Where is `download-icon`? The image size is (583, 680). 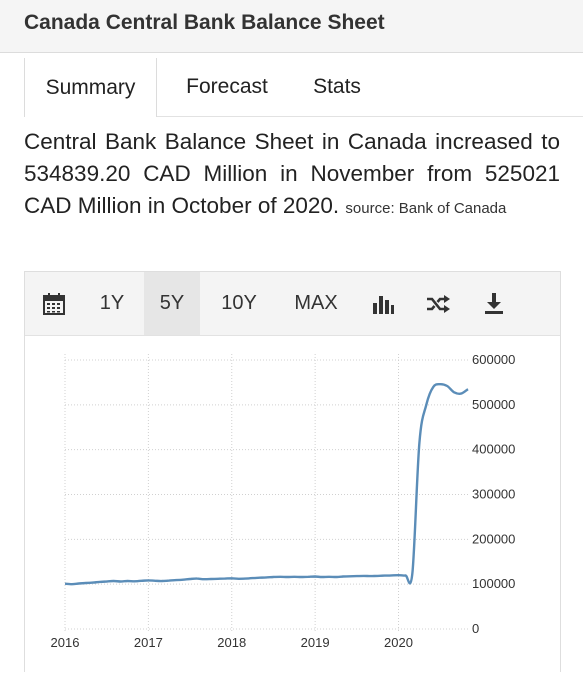
download-icon is located at coordinates (494, 303).